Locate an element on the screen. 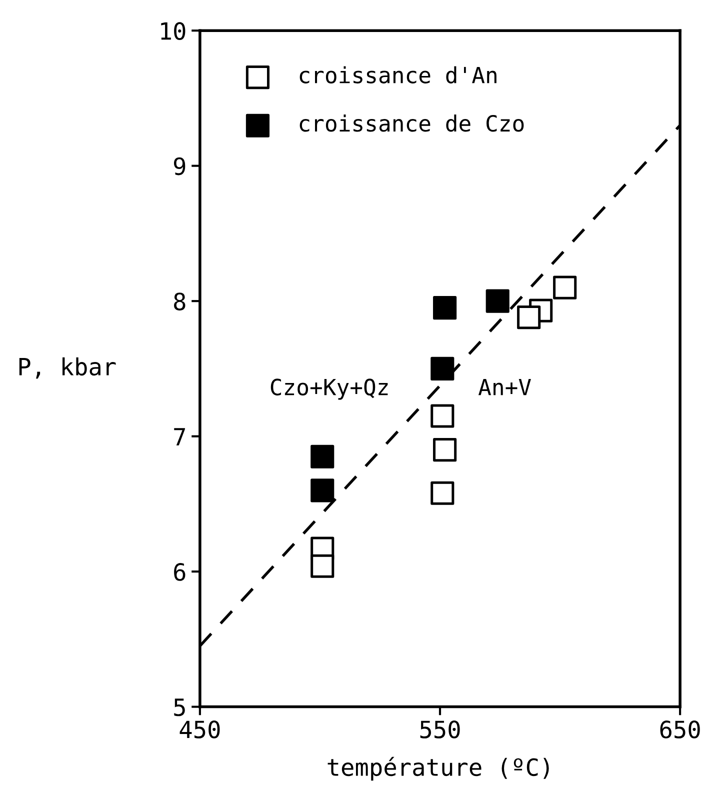 The width and height of the screenshot is (704, 805). y-tick-label: 5 is located at coordinates (179, 707).